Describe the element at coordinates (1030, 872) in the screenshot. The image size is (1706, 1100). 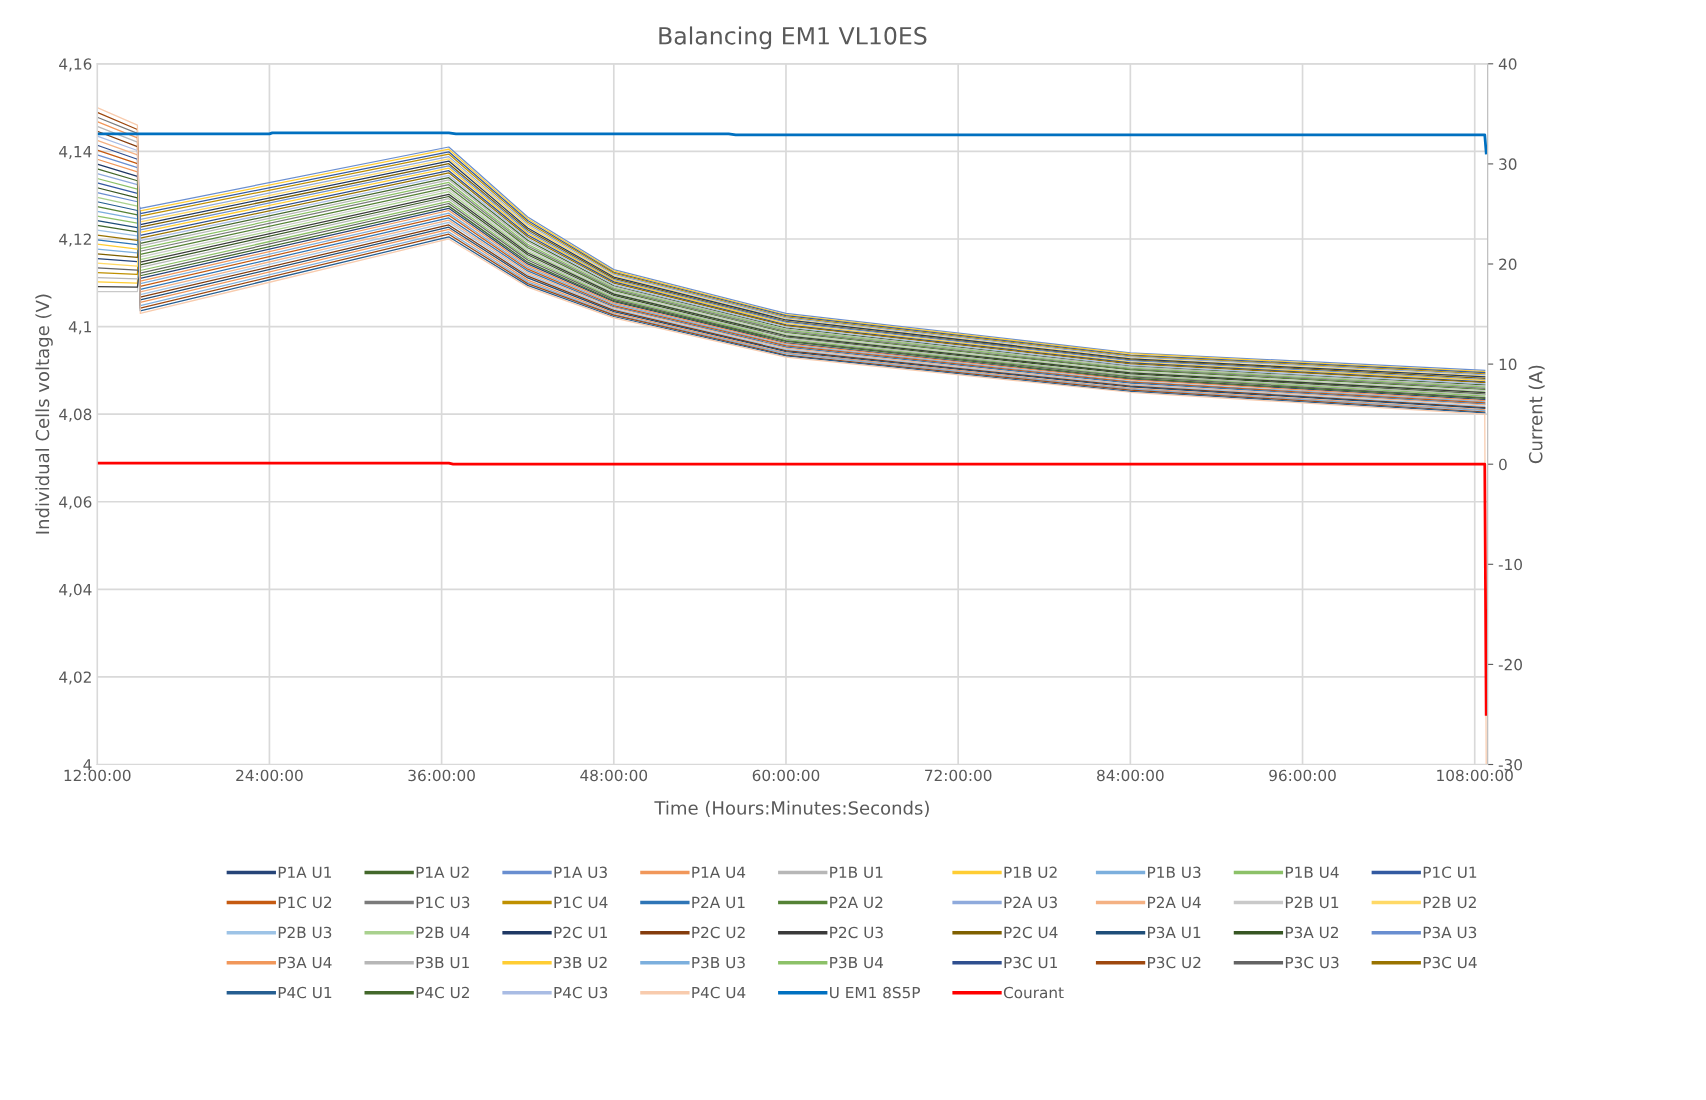
I see `legend-label: P1B U2` at that location.